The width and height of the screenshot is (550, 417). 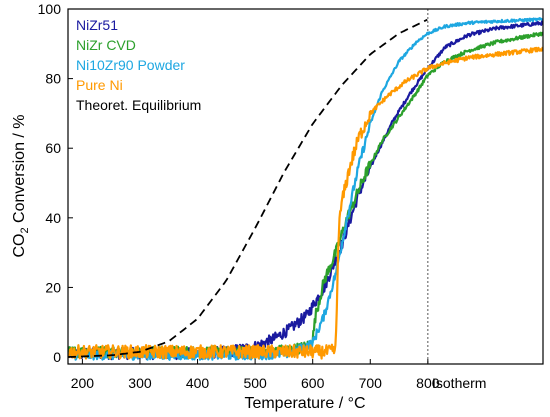 What do you see at coordinates (53, 218) in the screenshot?
I see `y-tick-label: 40` at bounding box center [53, 218].